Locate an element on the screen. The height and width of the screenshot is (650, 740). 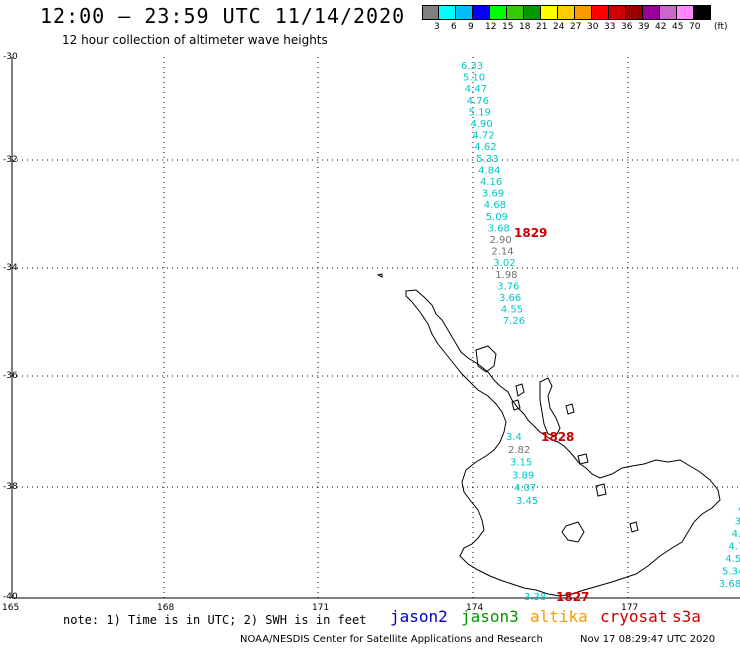
legend-label: 33 is located at coordinates (610, 27).